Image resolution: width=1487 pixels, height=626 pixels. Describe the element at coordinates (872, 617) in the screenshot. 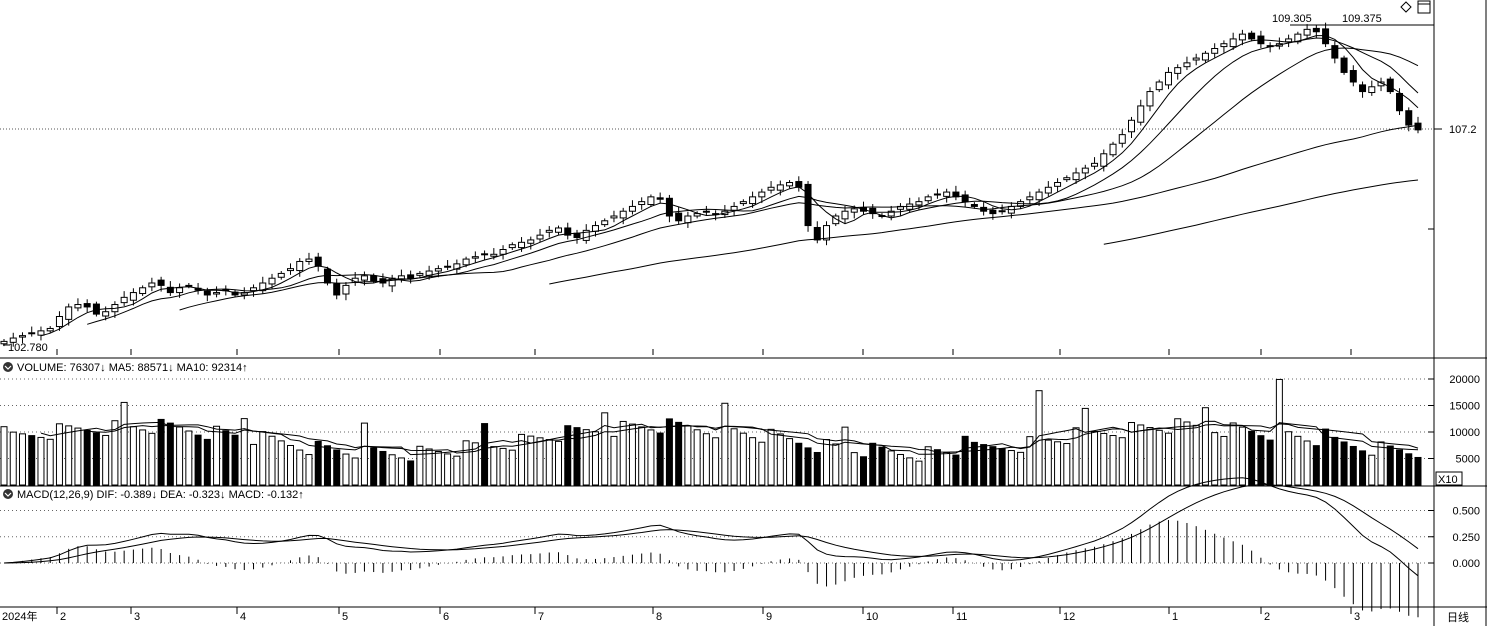

I see `x-axis-label: 10` at that location.